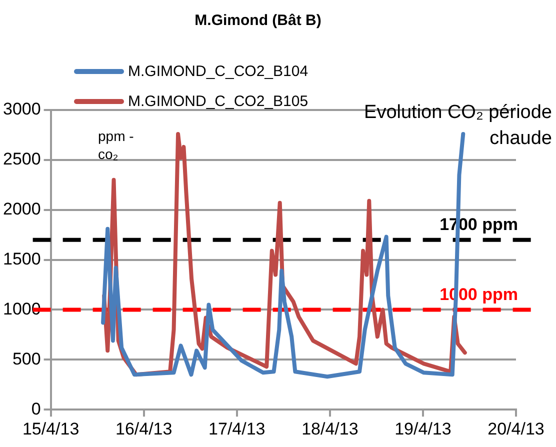 The width and height of the screenshot is (556, 447). Describe the element at coordinates (516, 428) in the screenshot. I see `x-tick-label: 20/4/13` at that location.